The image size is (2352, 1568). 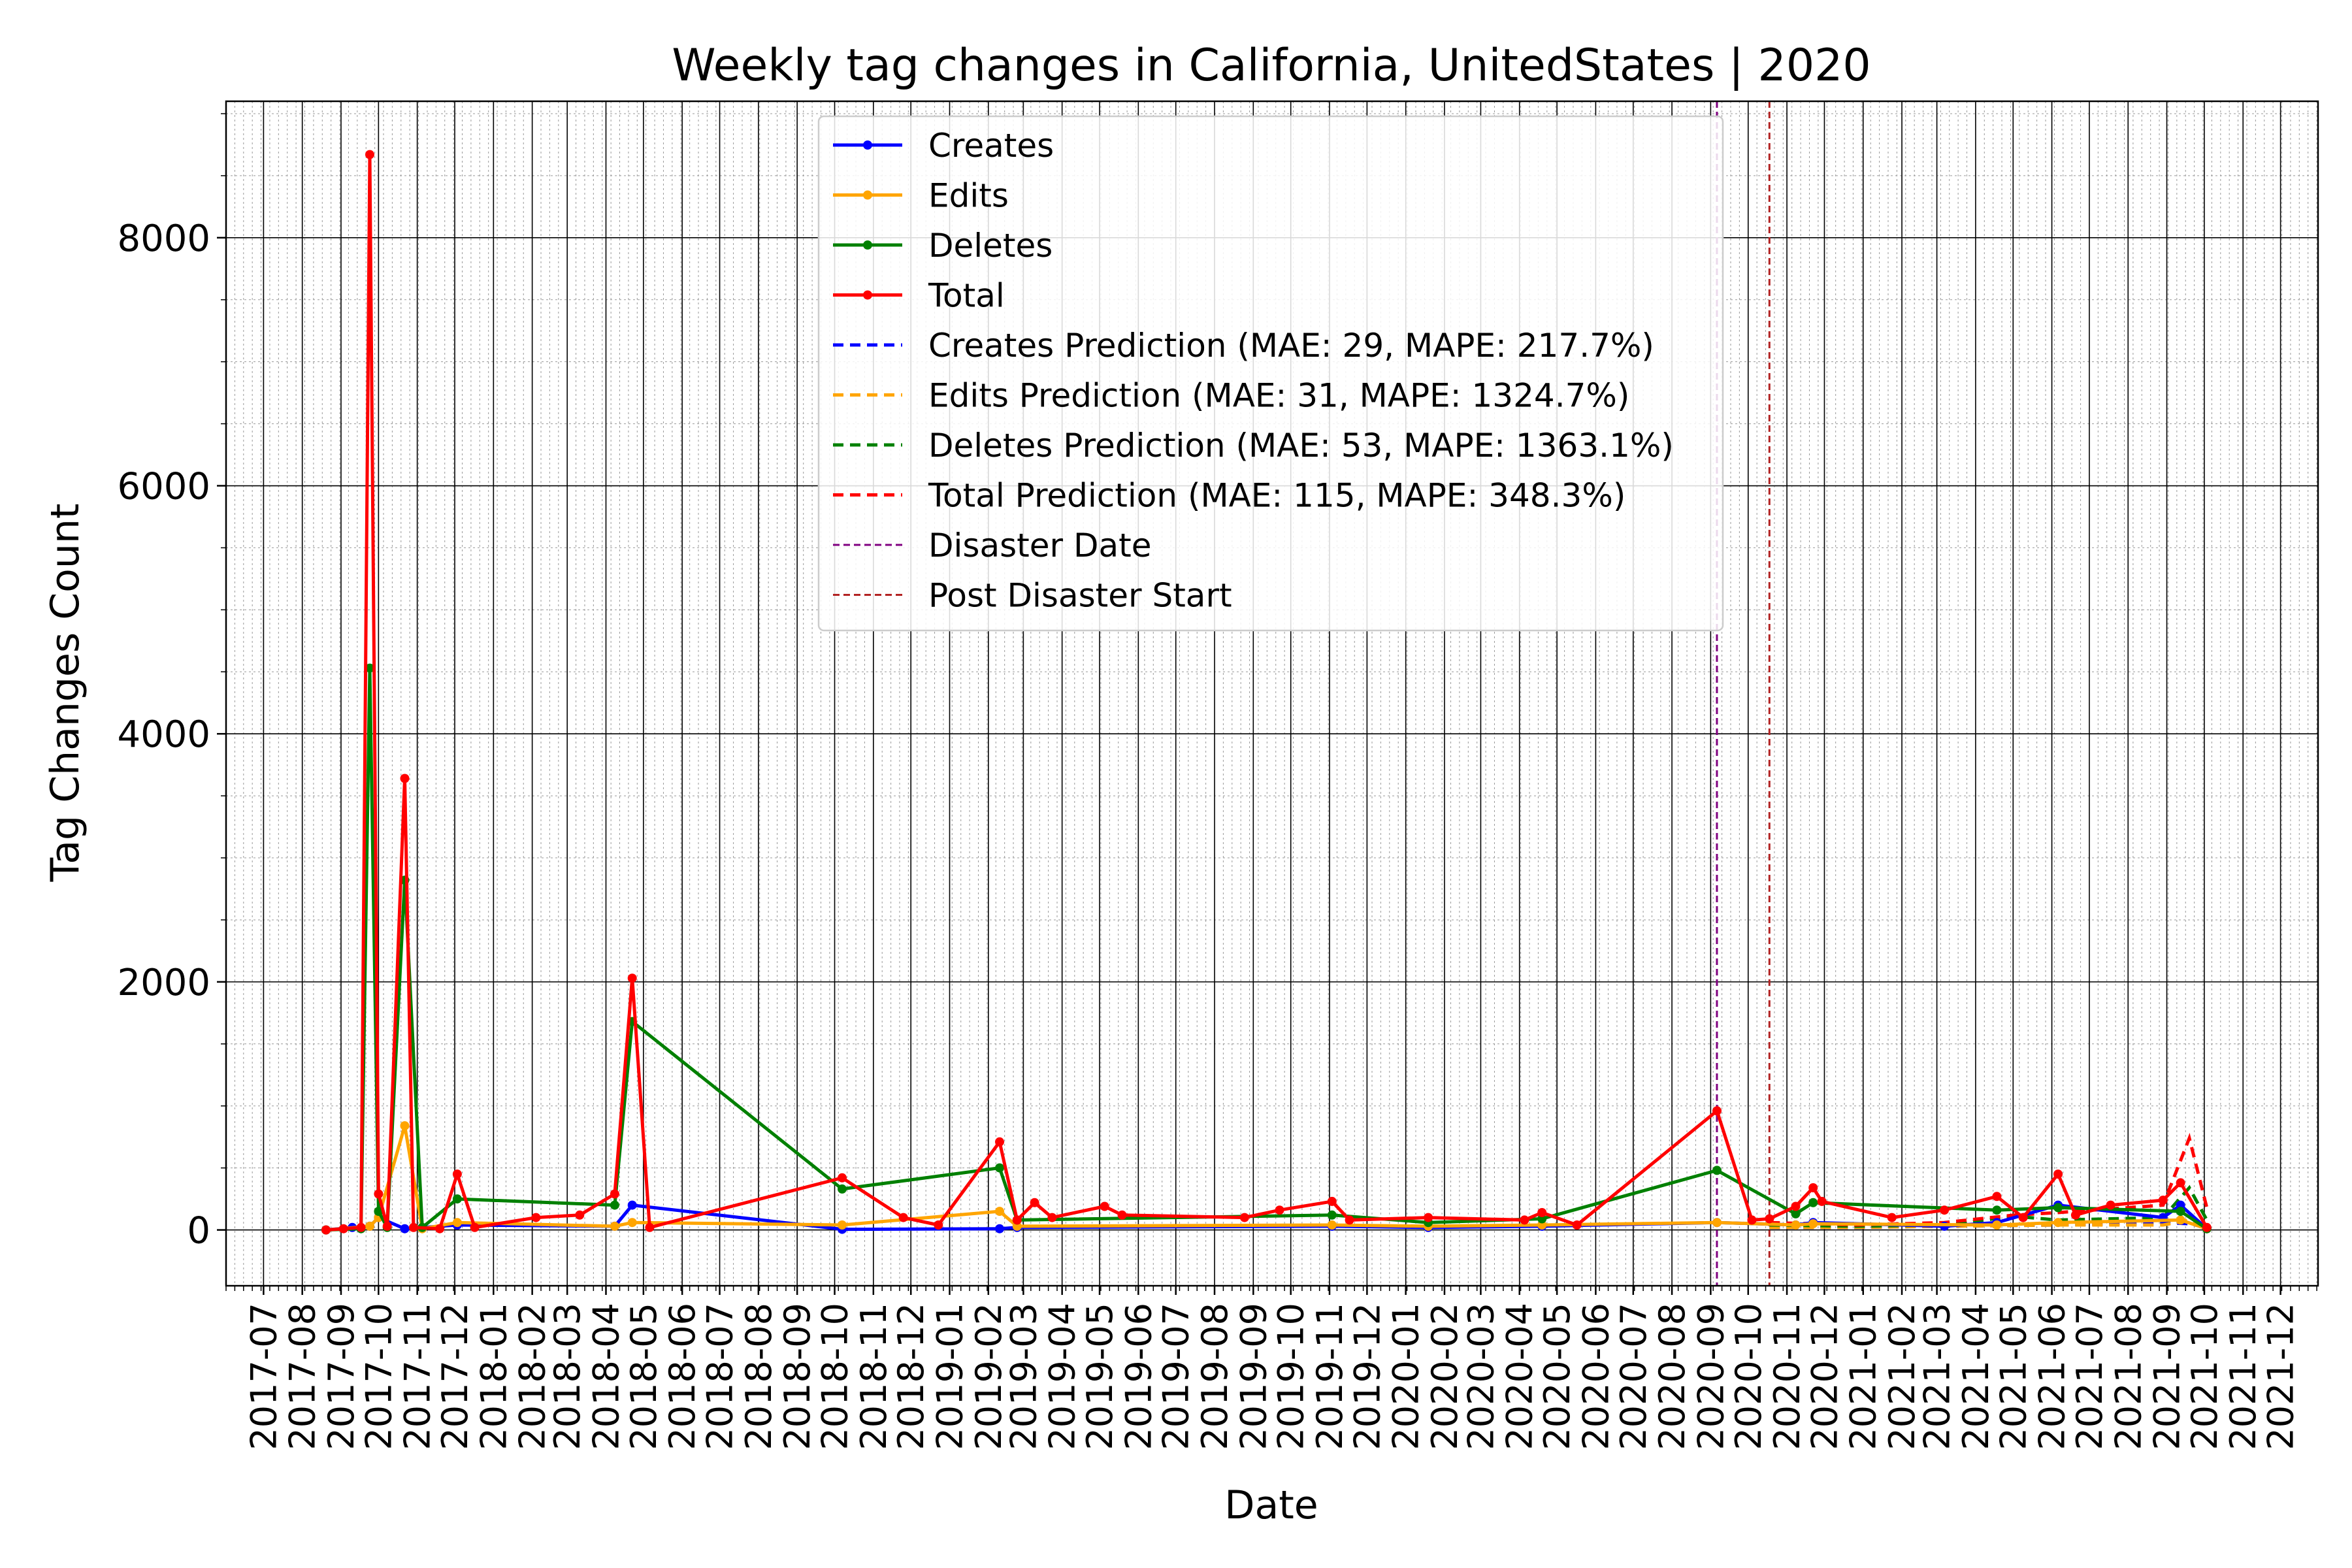 What do you see at coordinates (2243, 1376) in the screenshot?
I see `x-tick-label: 2021-11` at bounding box center [2243, 1376].